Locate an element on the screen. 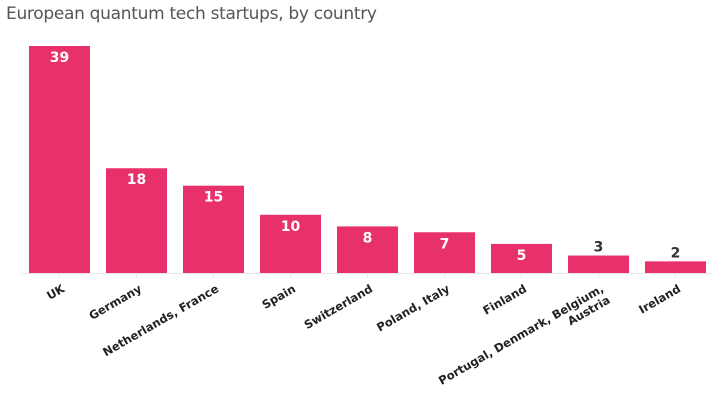 The image size is (720, 403). bar-netherlands-france is located at coordinates (213, 229).